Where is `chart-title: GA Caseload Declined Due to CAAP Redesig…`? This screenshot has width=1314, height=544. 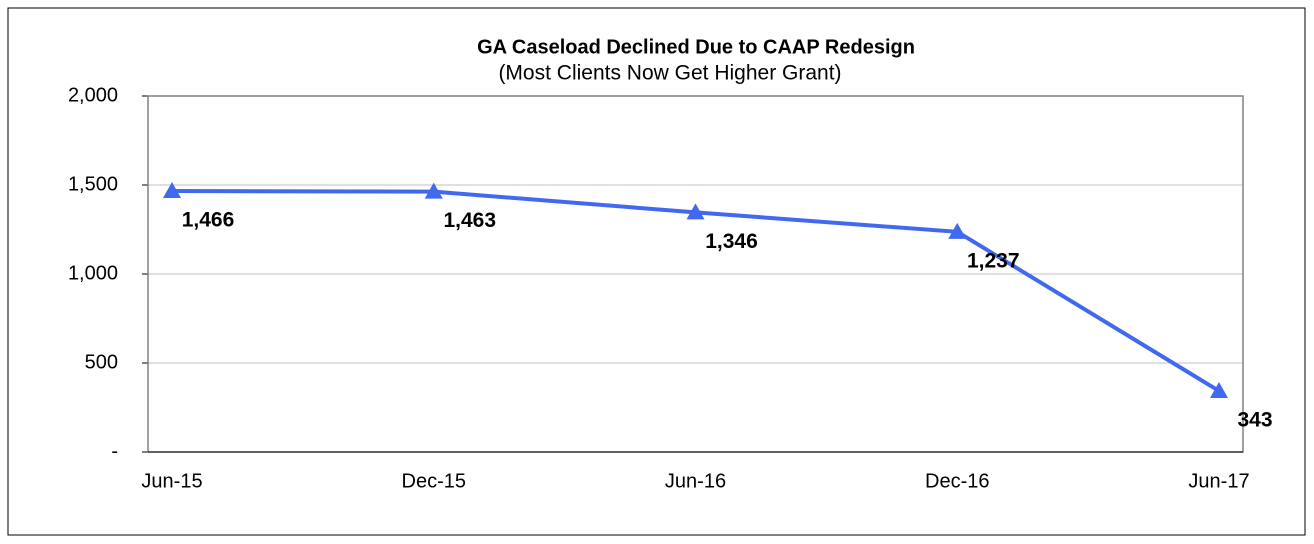 chart-title: GA Caseload Declined Due to CAAP Redesig… is located at coordinates (696, 47).